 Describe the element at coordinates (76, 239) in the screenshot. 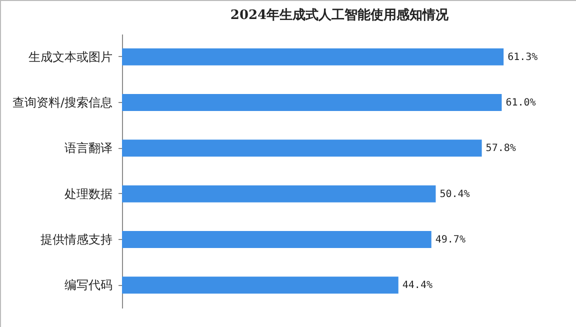

I see `y-tick-label: 提供情感支持` at that location.